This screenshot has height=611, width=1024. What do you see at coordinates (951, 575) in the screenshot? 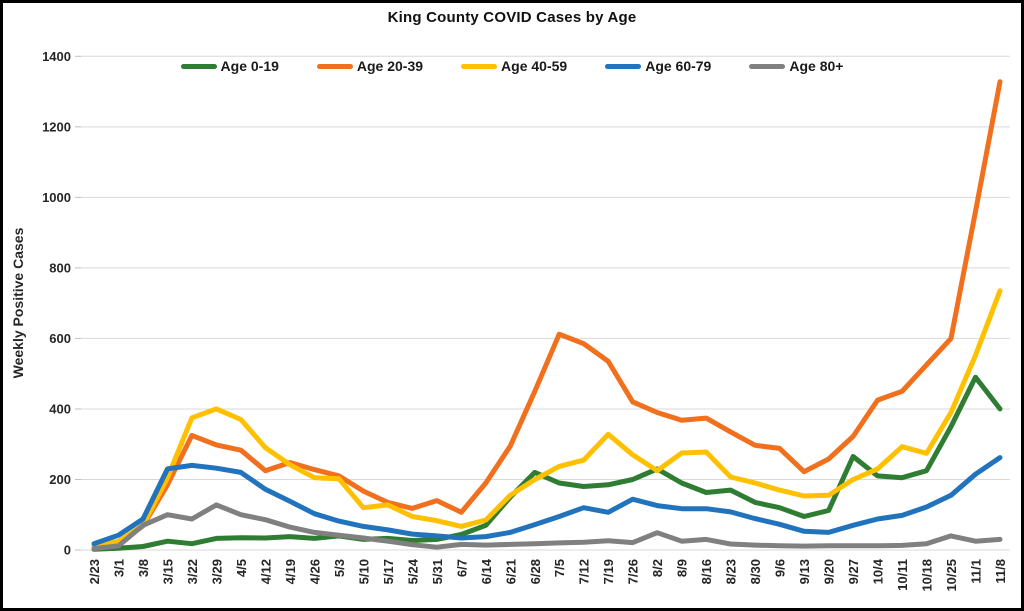
I see `x-tick-label: 10/25` at bounding box center [951, 575].